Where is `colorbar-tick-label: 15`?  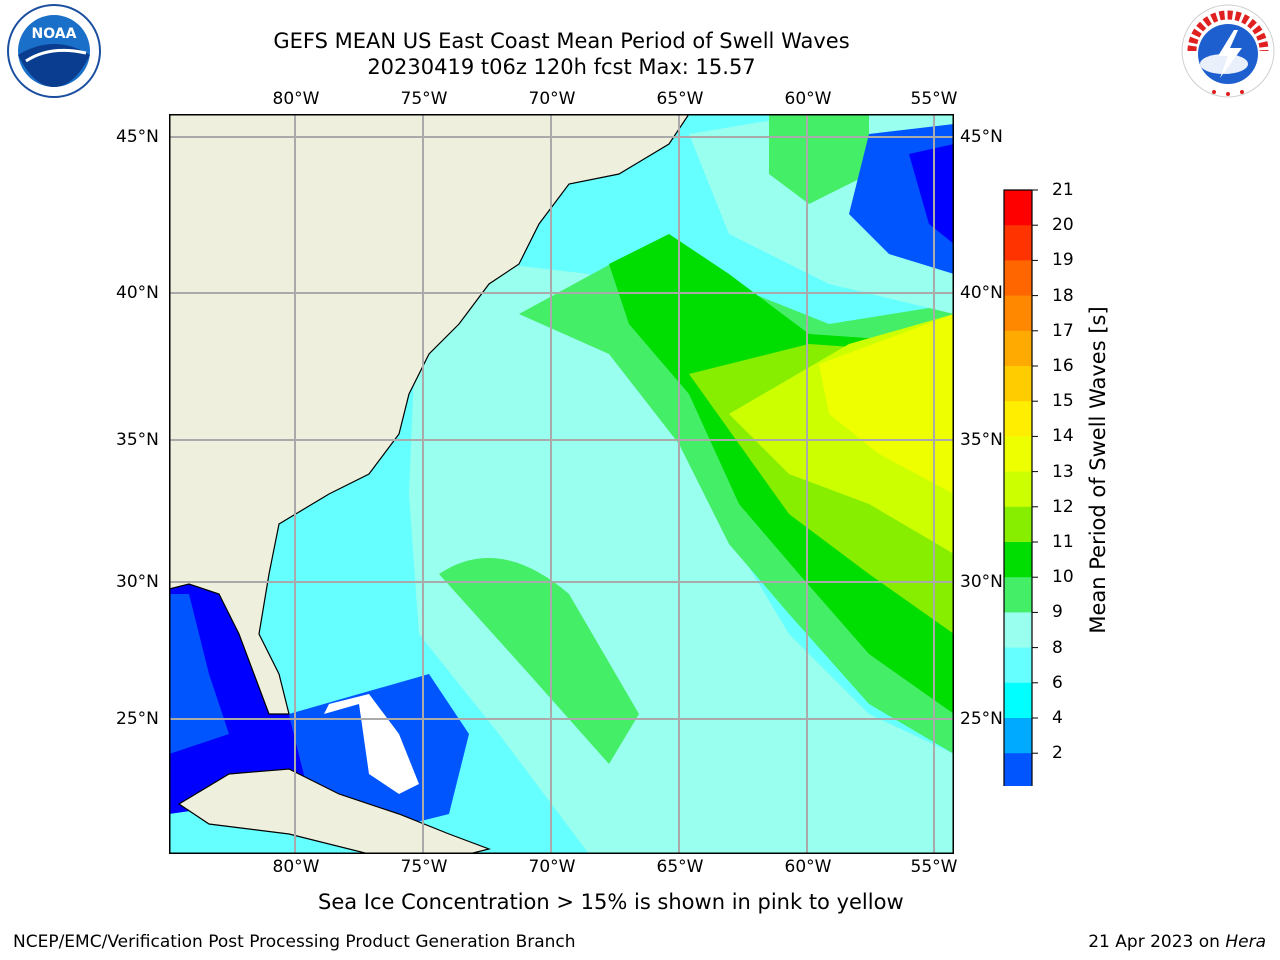
colorbar-tick-label: 15 is located at coordinates (1063, 401).